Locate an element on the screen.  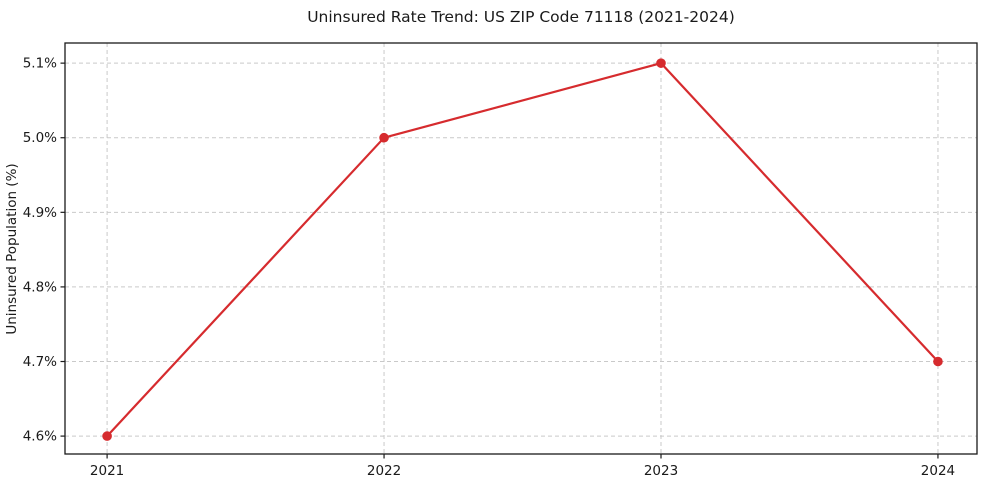
y-tick-label: 4.8% is located at coordinates (40, 287).